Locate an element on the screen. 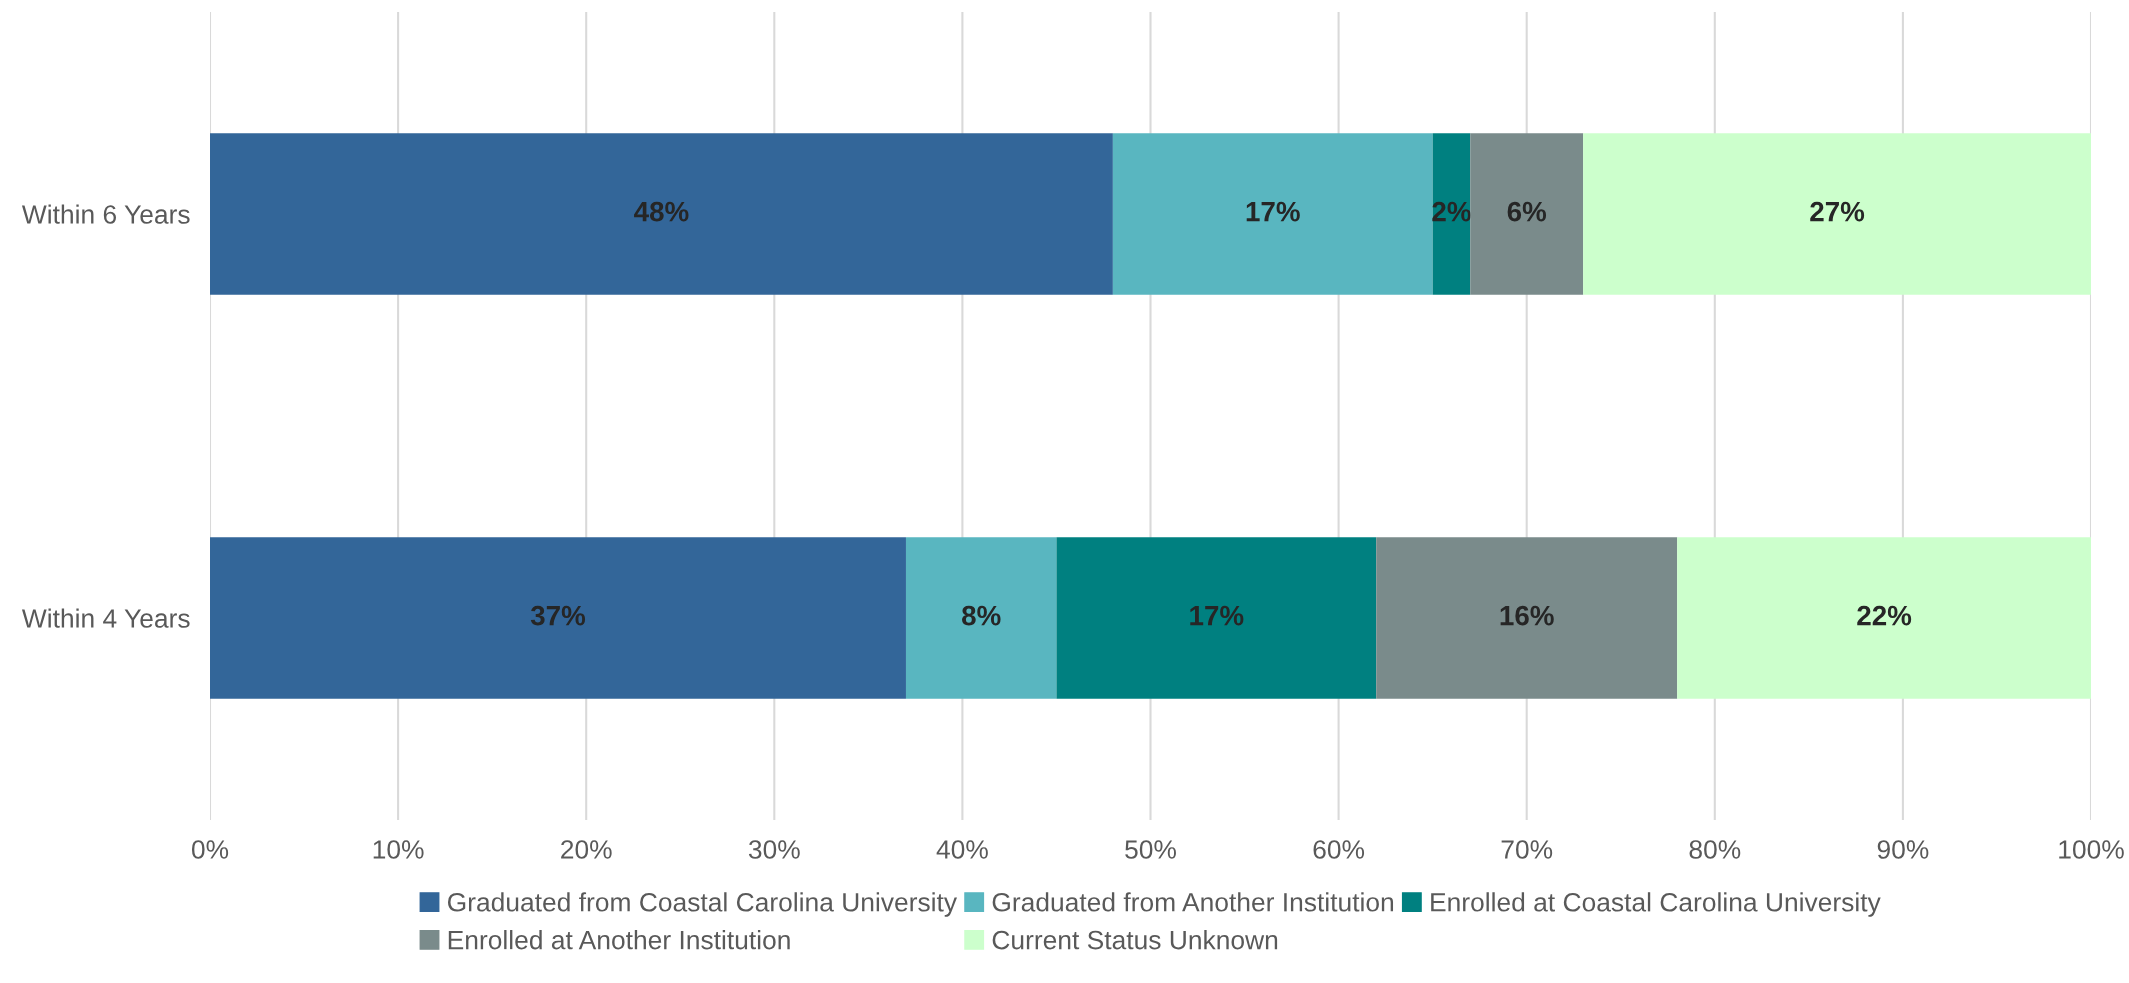  x-tick-label: 90% is located at coordinates (1903, 849).